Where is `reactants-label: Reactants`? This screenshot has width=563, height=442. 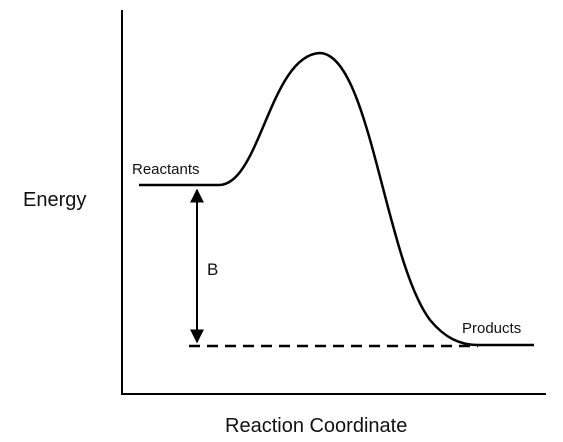 reactants-label: Reactants is located at coordinates (166, 169).